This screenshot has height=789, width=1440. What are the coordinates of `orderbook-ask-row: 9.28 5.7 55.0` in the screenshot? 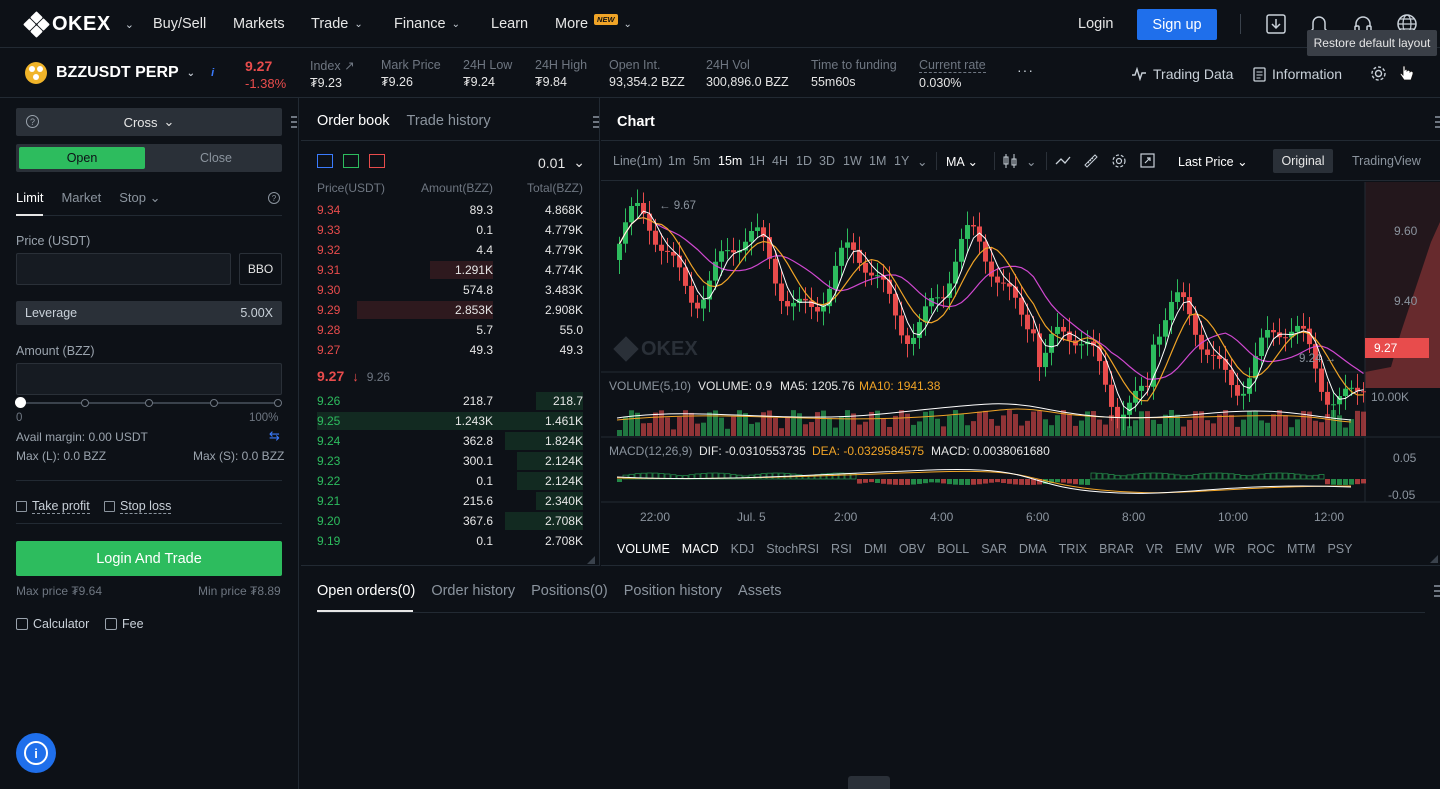 It's located at (450, 330).